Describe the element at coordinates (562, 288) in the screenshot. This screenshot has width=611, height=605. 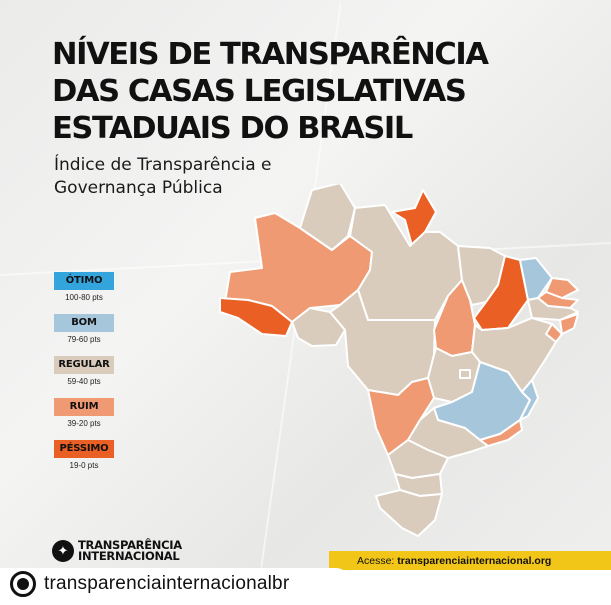
I see `state-rn` at that location.